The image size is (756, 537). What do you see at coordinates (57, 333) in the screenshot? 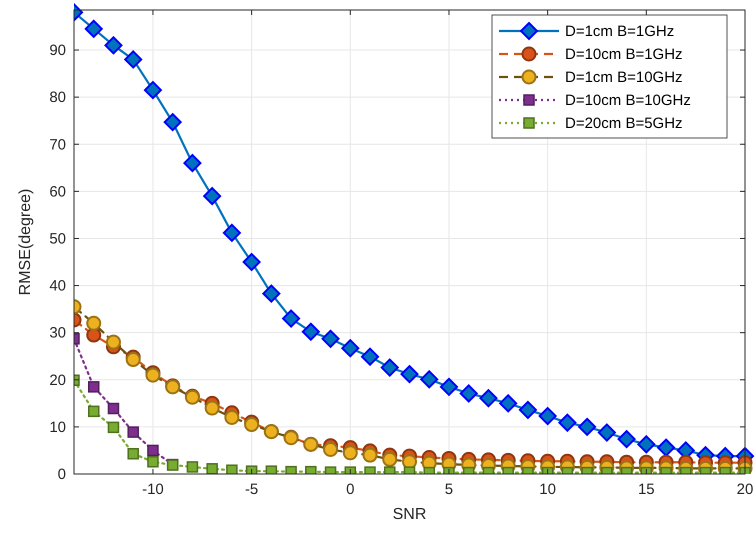
I see `y-tick-label: 30` at bounding box center [57, 333].